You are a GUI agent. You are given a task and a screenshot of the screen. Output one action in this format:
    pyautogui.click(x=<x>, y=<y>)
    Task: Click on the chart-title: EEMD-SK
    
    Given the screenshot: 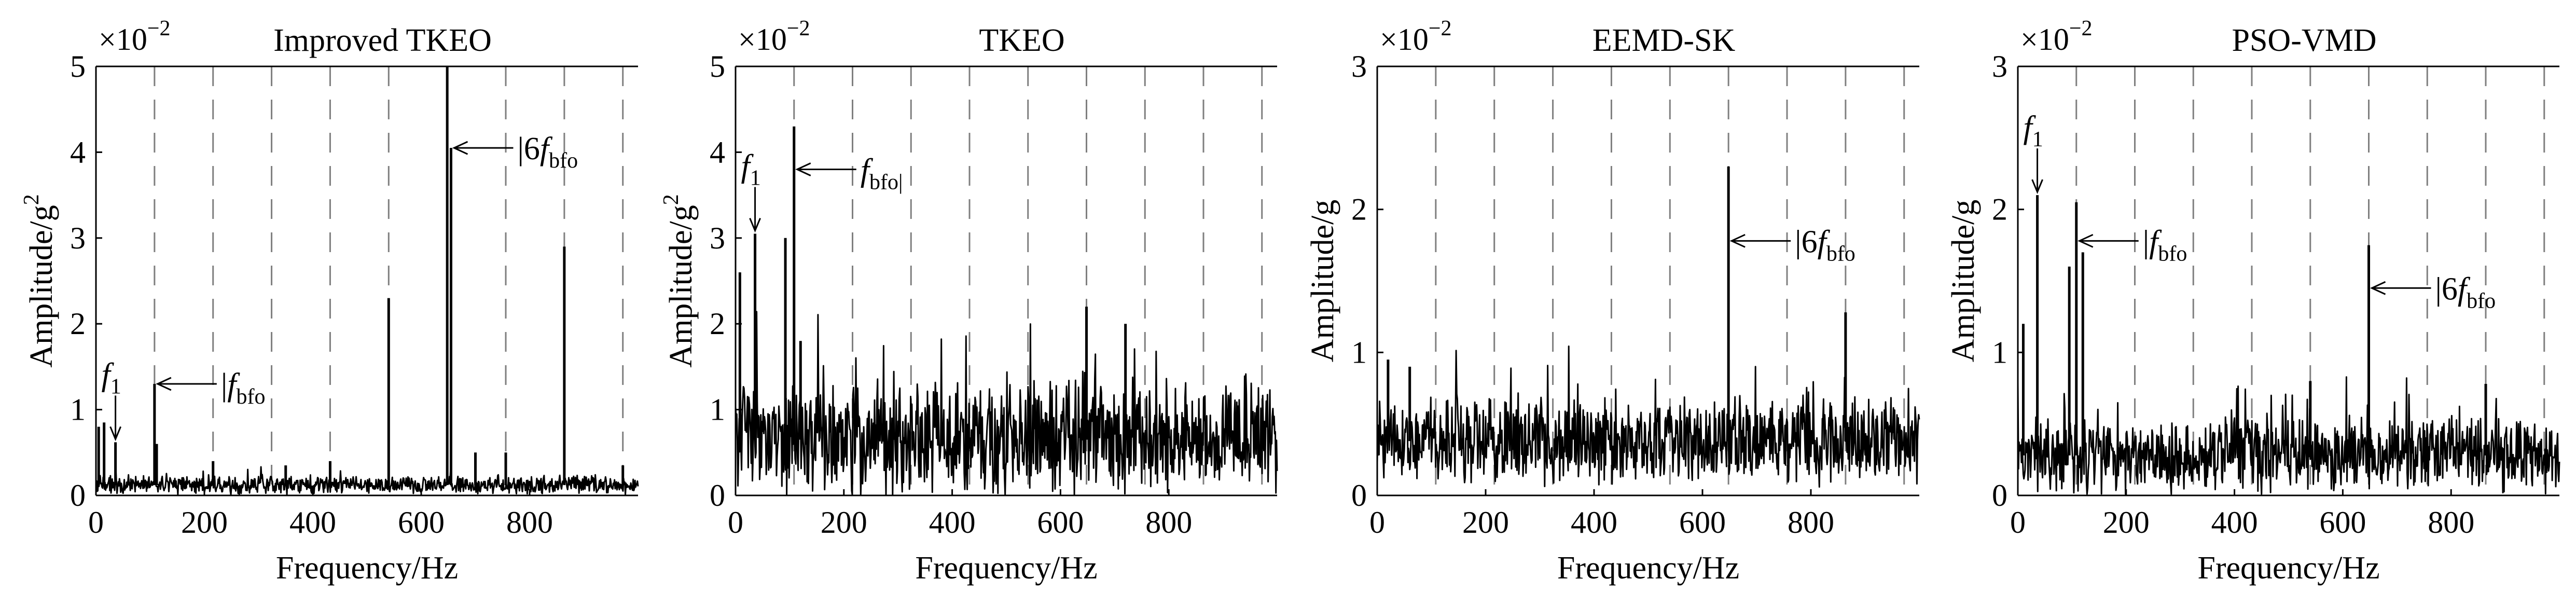 What is the action you would take?
    pyautogui.click(x=1664, y=40)
    